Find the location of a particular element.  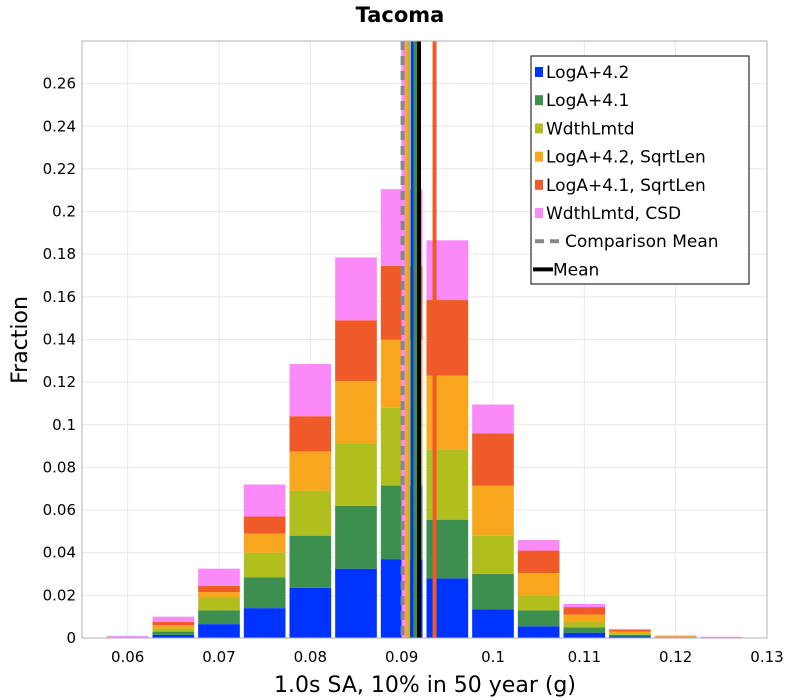

y-tick-label: 0.26 is located at coordinates (59, 84).